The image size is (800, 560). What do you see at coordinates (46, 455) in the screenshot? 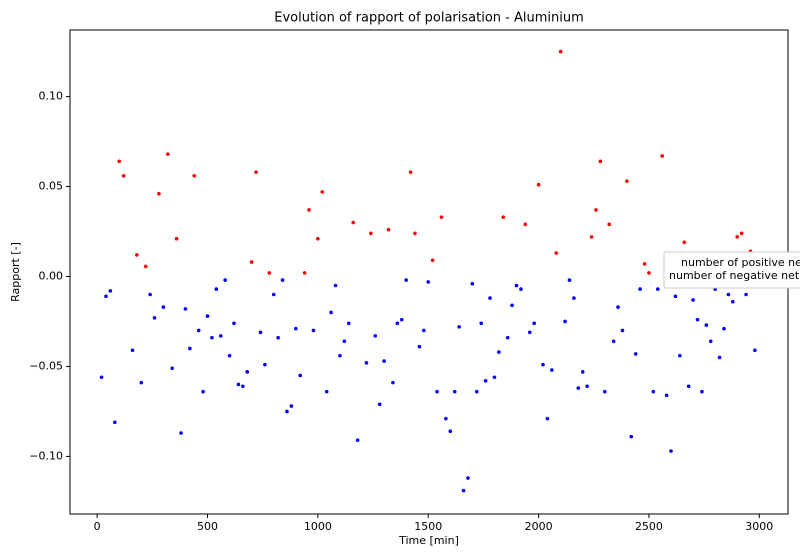
I see `y-tick-label: −0.10` at bounding box center [46, 455].